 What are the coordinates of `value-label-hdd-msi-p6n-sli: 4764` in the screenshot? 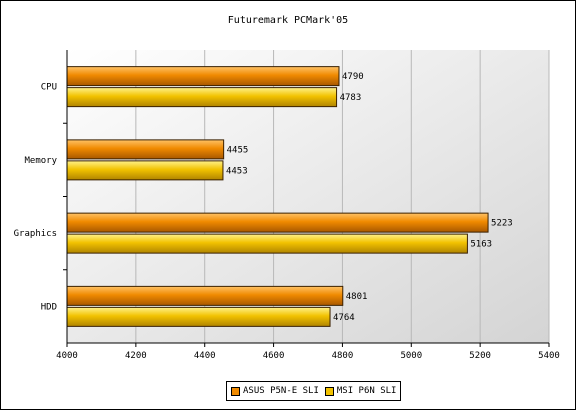 It's located at (344, 318).